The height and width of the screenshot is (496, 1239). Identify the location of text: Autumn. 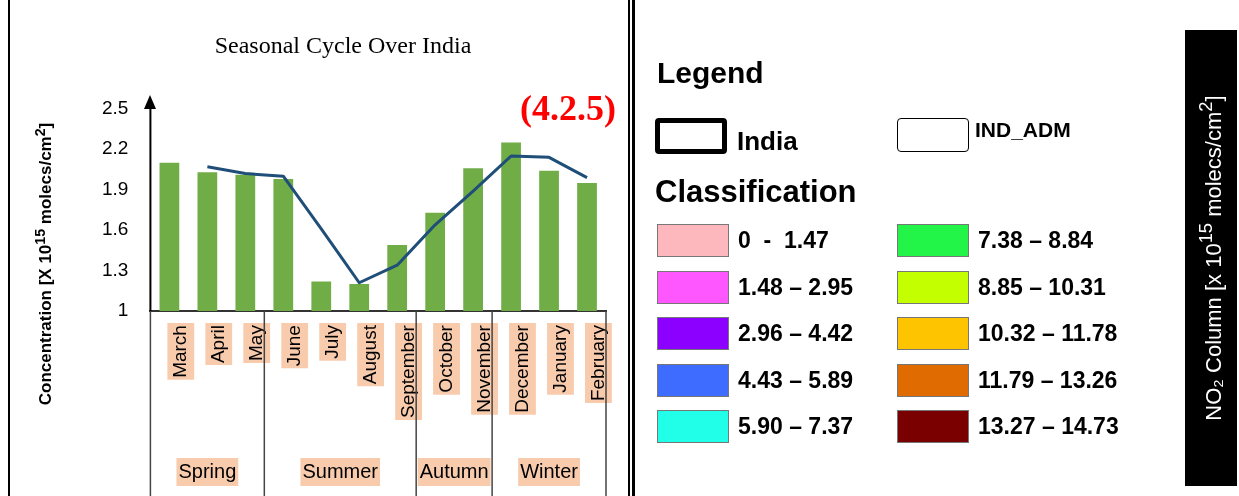
(454, 470).